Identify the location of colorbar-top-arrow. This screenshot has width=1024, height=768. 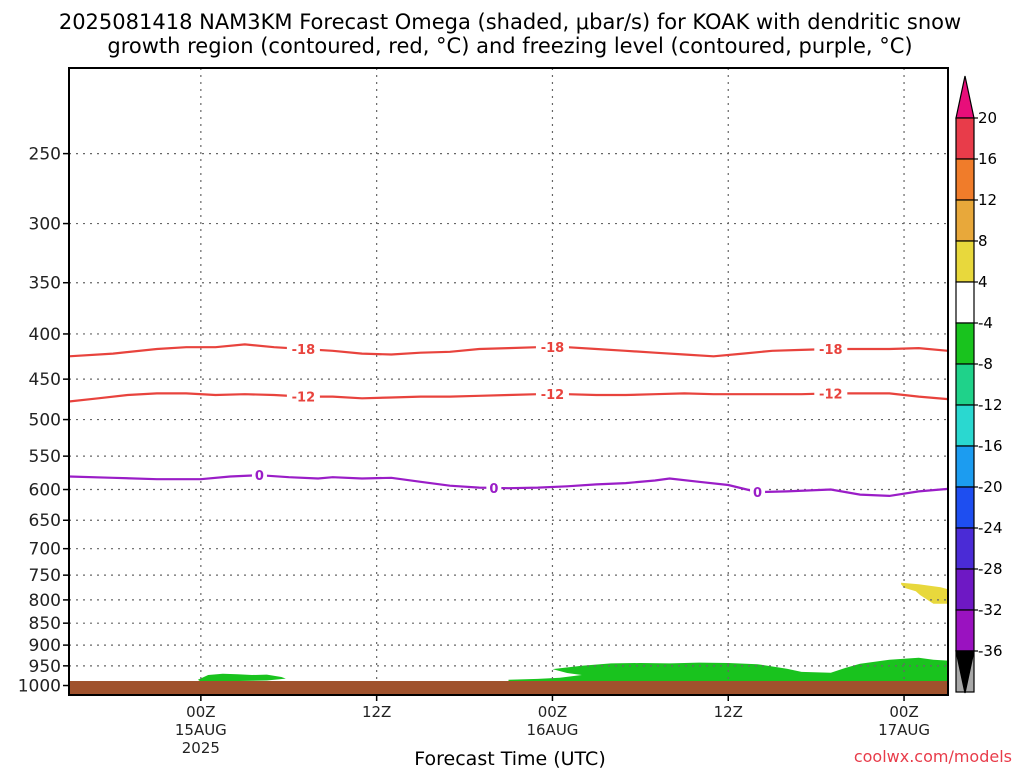
(965, 97).